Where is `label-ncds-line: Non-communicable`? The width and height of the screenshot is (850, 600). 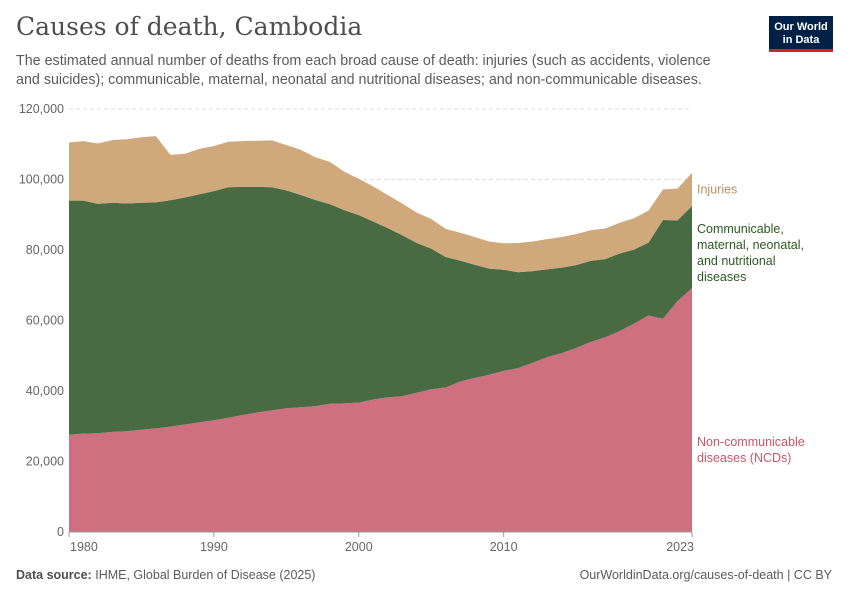
label-ncds-line: Non-communicable is located at coordinates (751, 442).